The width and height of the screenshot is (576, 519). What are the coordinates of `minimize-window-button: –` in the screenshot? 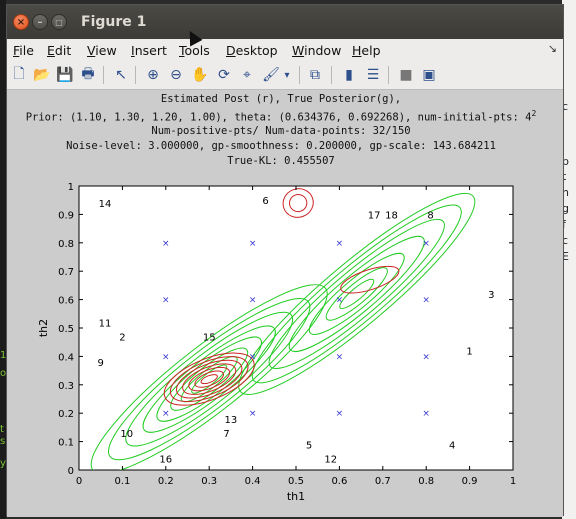 It's located at (40, 22).